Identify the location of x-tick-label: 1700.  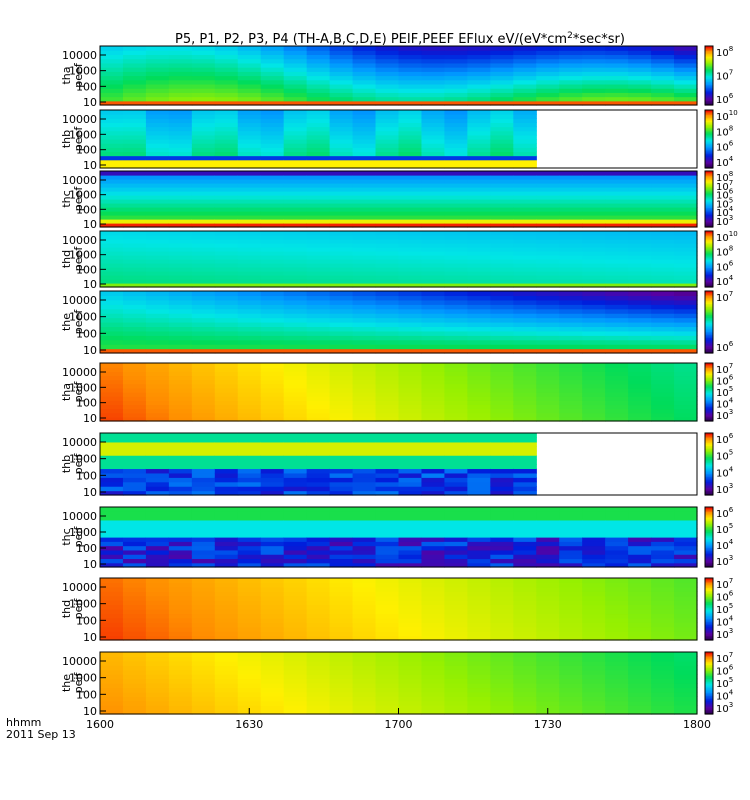
(399, 724).